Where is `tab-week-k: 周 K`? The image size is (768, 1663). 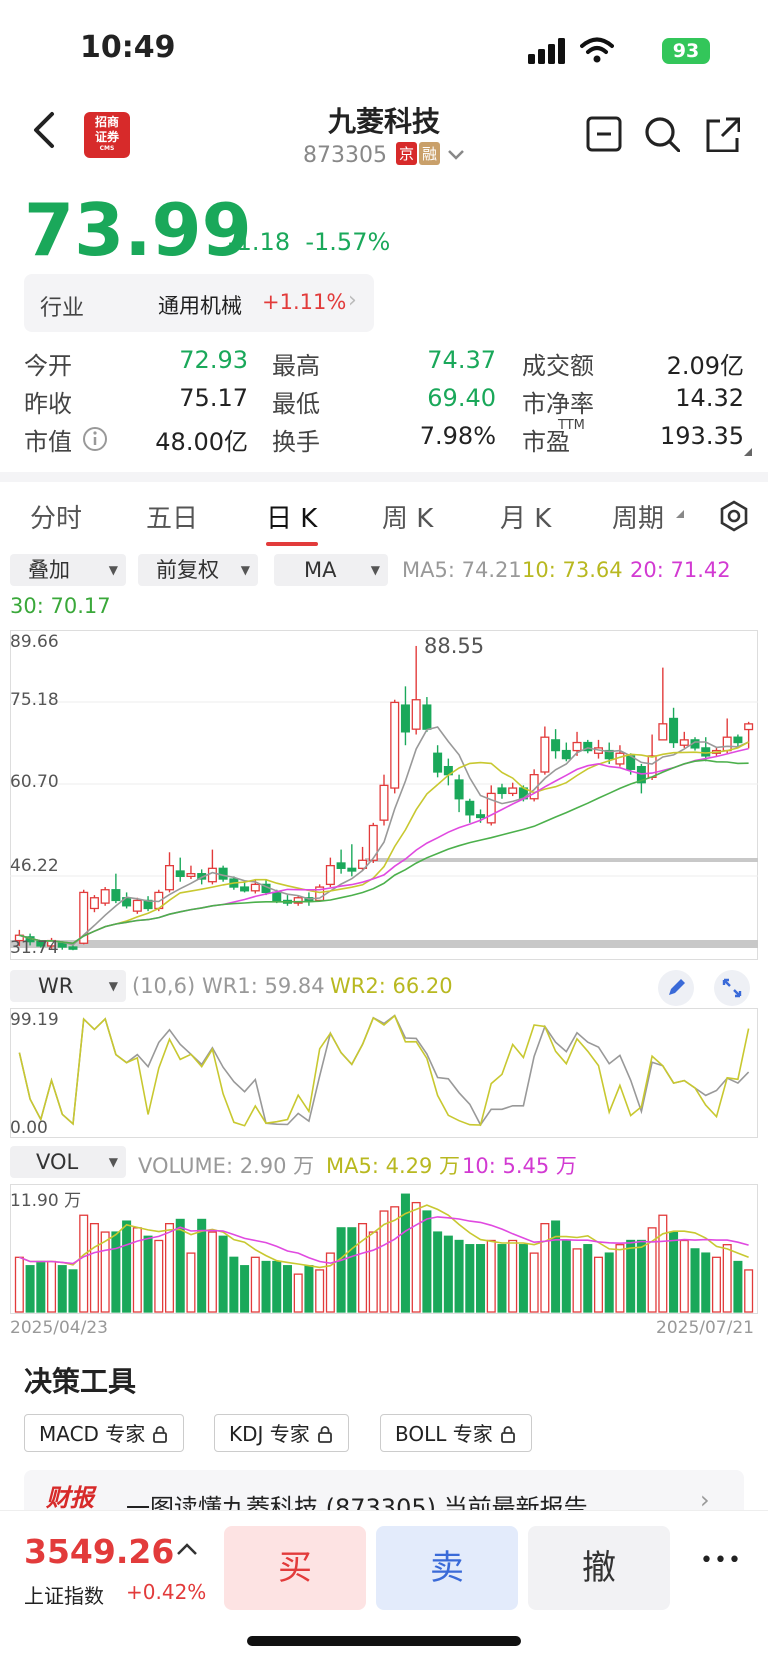
tab-week-k: 周 K is located at coordinates (408, 519).